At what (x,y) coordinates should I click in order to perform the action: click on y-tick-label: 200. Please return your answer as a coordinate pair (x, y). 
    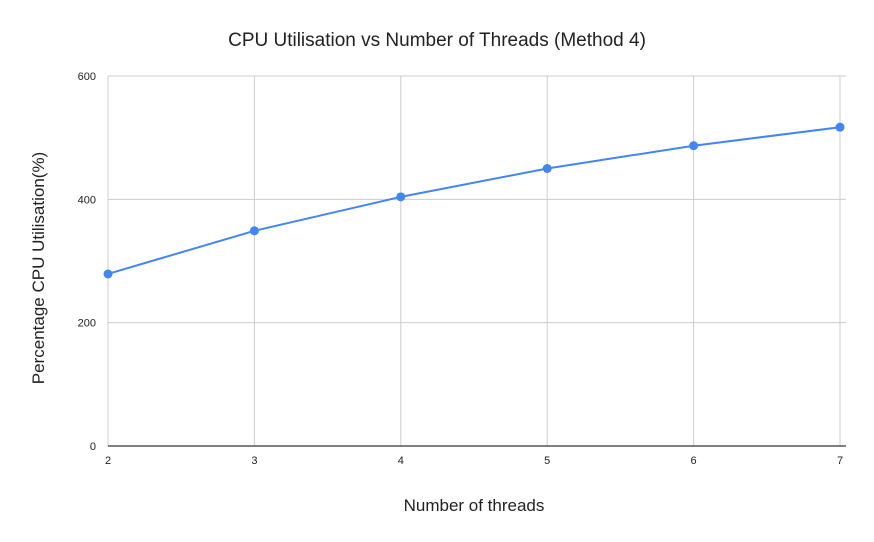
    Looking at the image, I should click on (87, 324).